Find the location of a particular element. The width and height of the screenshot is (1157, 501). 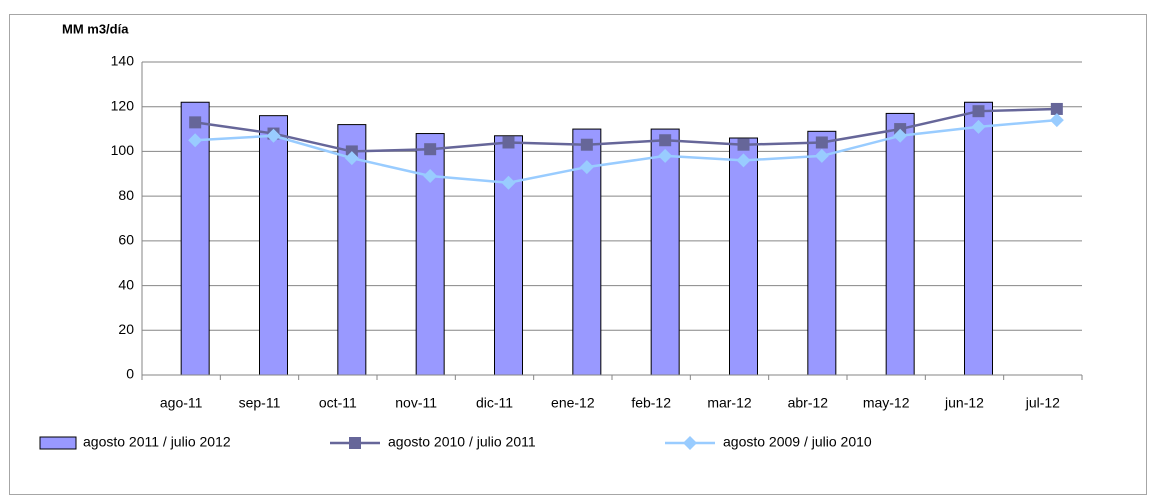

legend-swatch is located at coordinates (58, 443).